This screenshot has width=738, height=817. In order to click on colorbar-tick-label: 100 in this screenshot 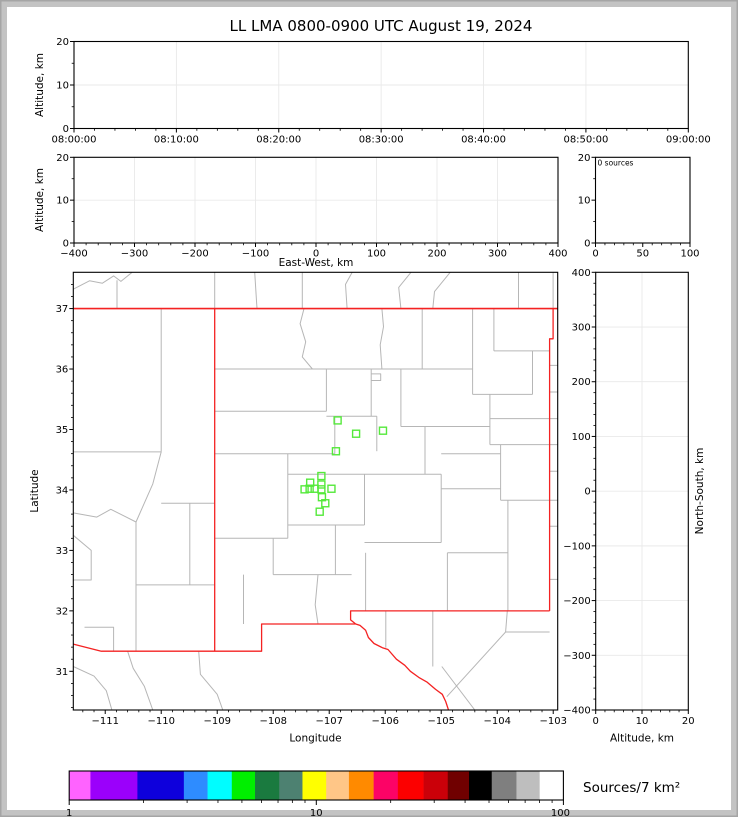, I will do `click(560, 812)`.